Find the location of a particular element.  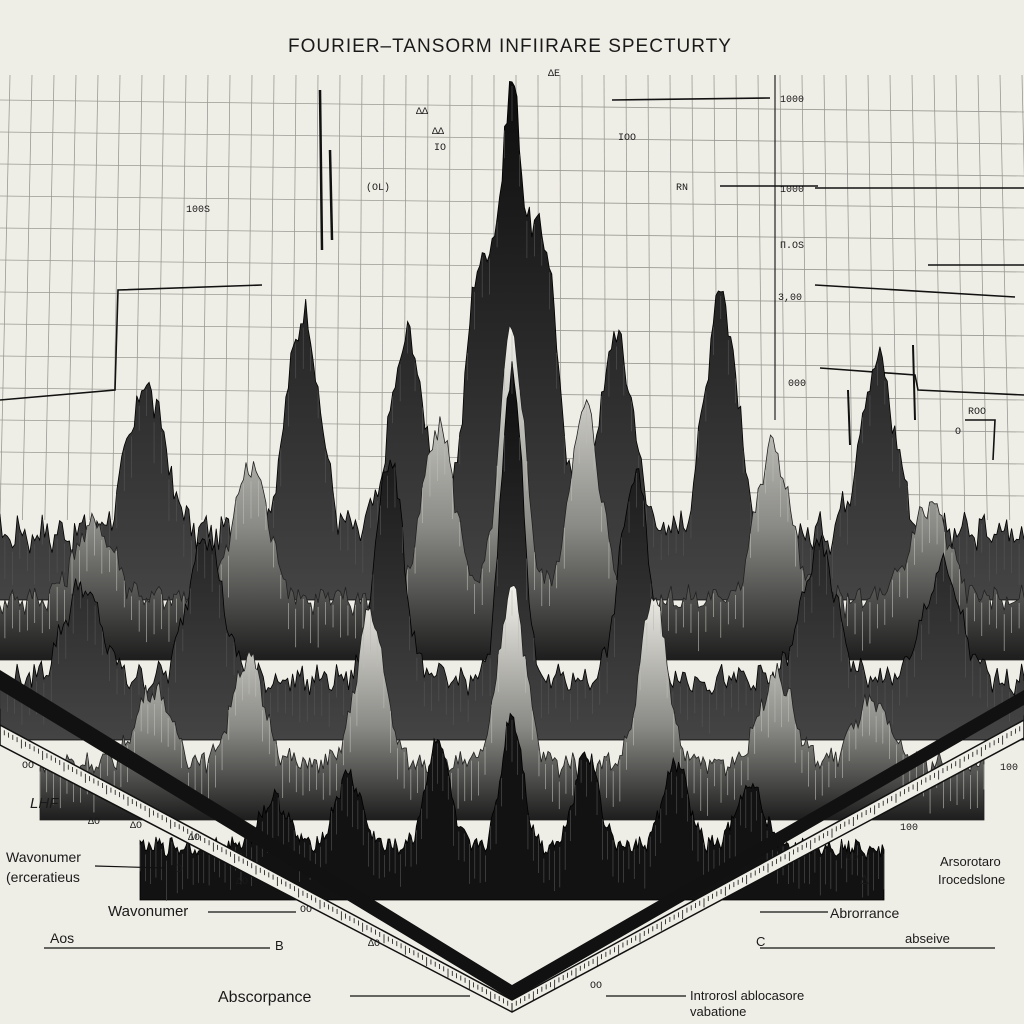

axis-label-1: Wavonumer is located at coordinates (43, 857).